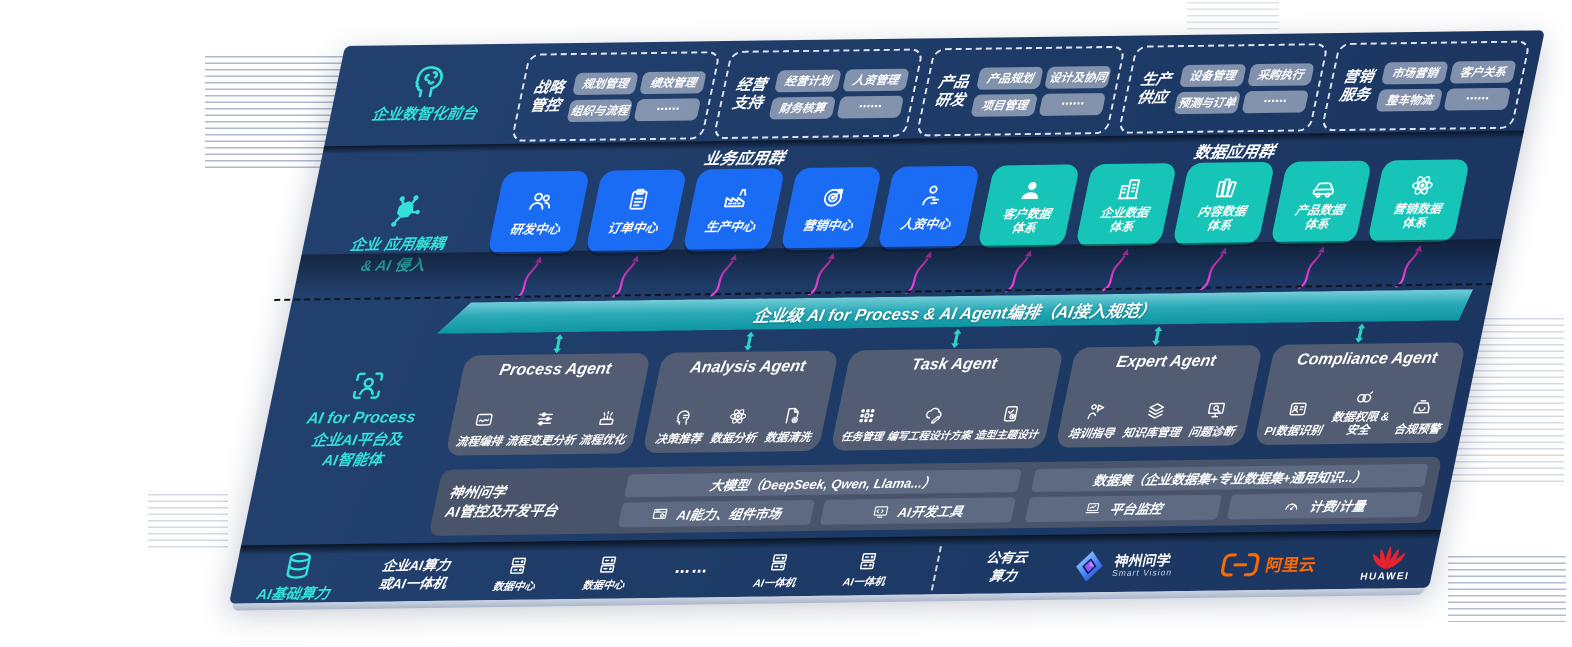 Image resolution: width=1572 pixels, height=647 pixels. What do you see at coordinates (828, 226) in the screenshot?
I see `tile-label: 营销中心` at bounding box center [828, 226].